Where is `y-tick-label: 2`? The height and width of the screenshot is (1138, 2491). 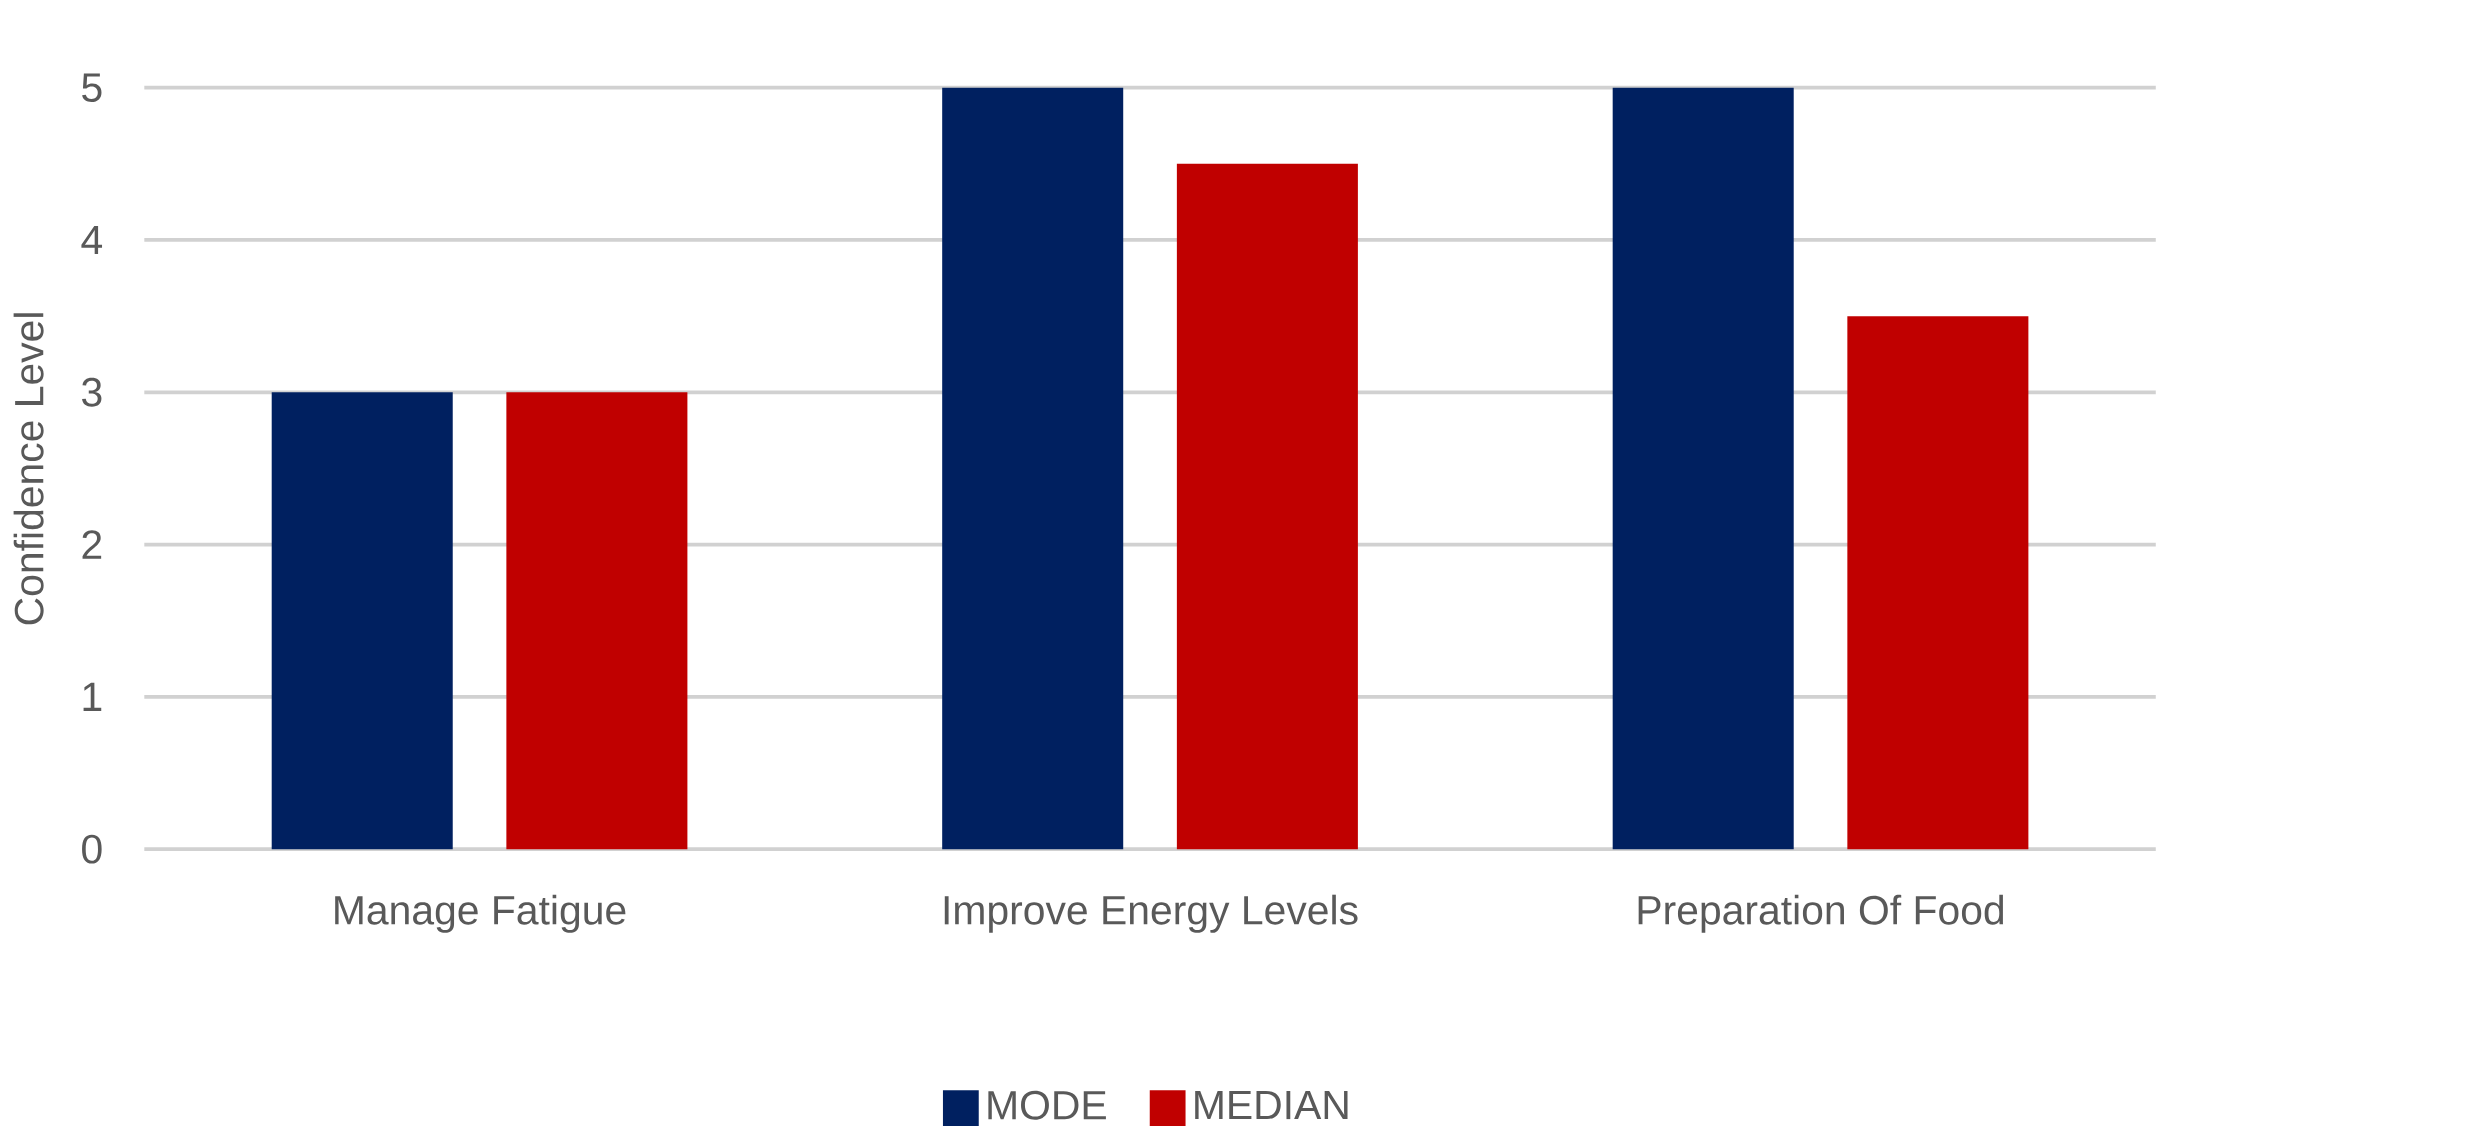
y-tick-label: 2 is located at coordinates (92, 544).